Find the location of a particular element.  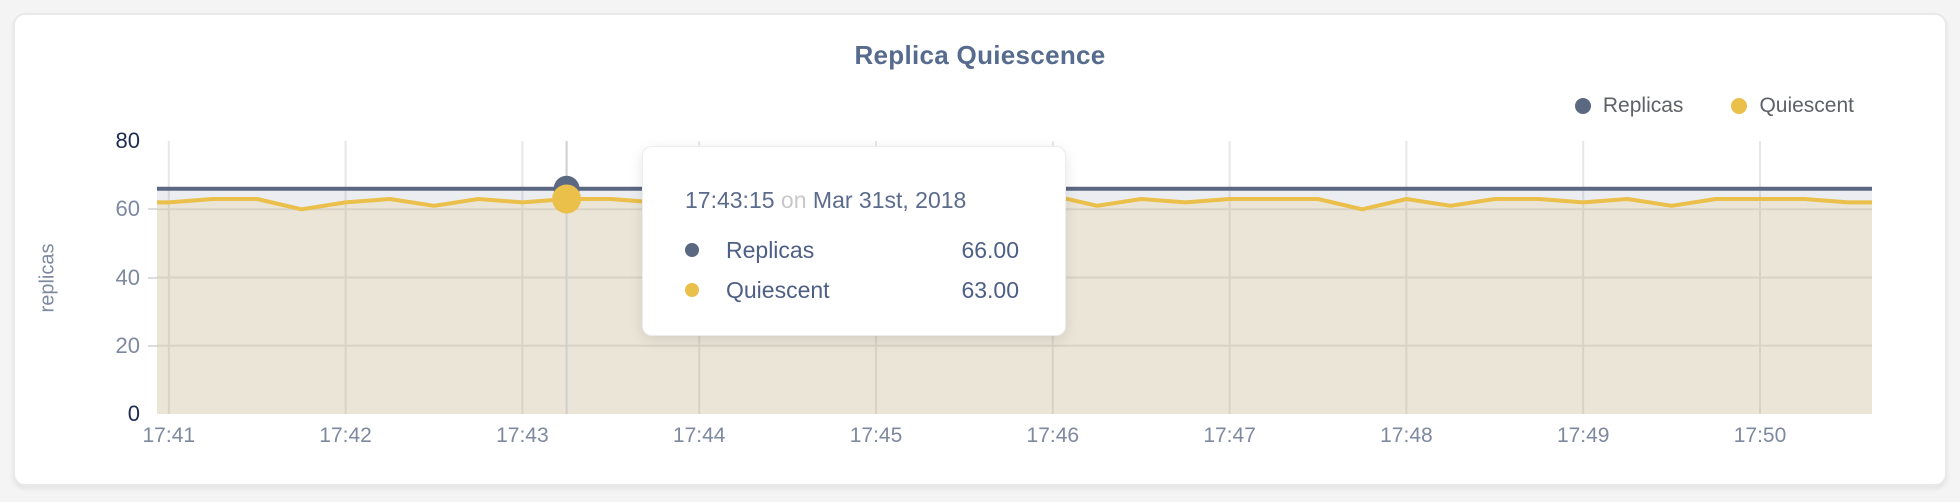

chart-title: Replica Quiescence is located at coordinates (980, 55).